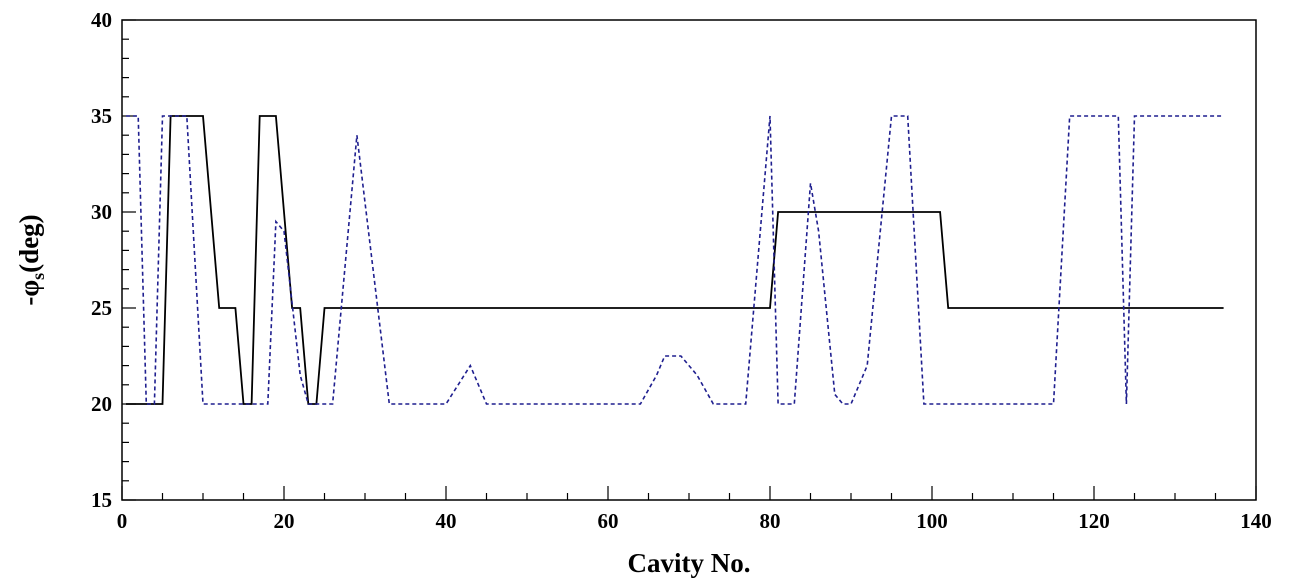 The width and height of the screenshot is (1290, 585). What do you see at coordinates (770, 521) in the screenshot?
I see `x-tick-label: 80` at bounding box center [770, 521].